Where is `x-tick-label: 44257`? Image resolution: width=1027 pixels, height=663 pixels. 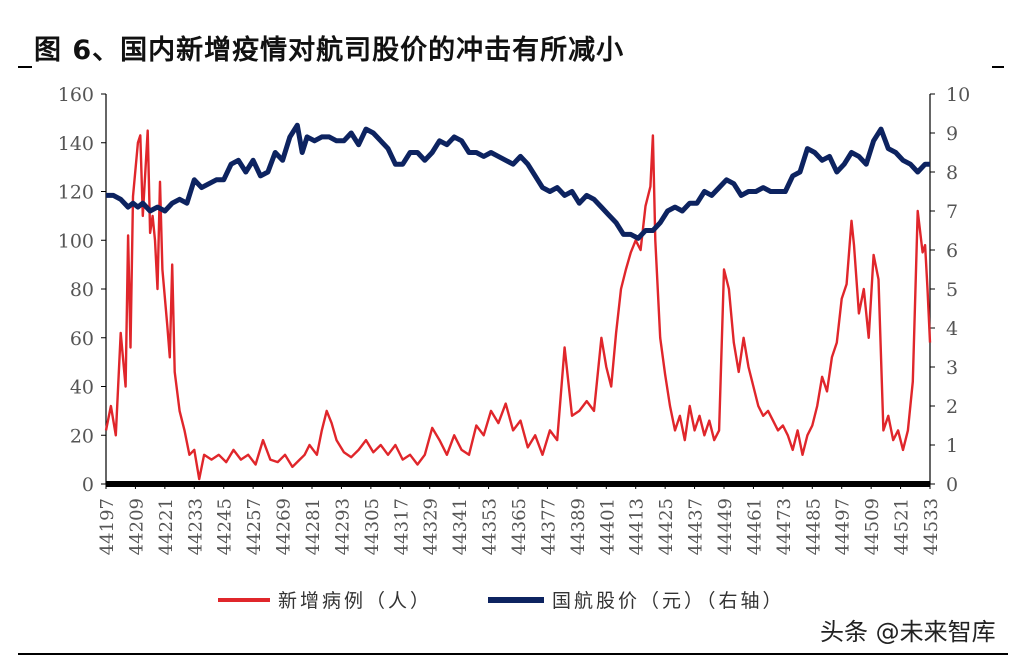 x-tick-label: 44257 is located at coordinates (254, 526).